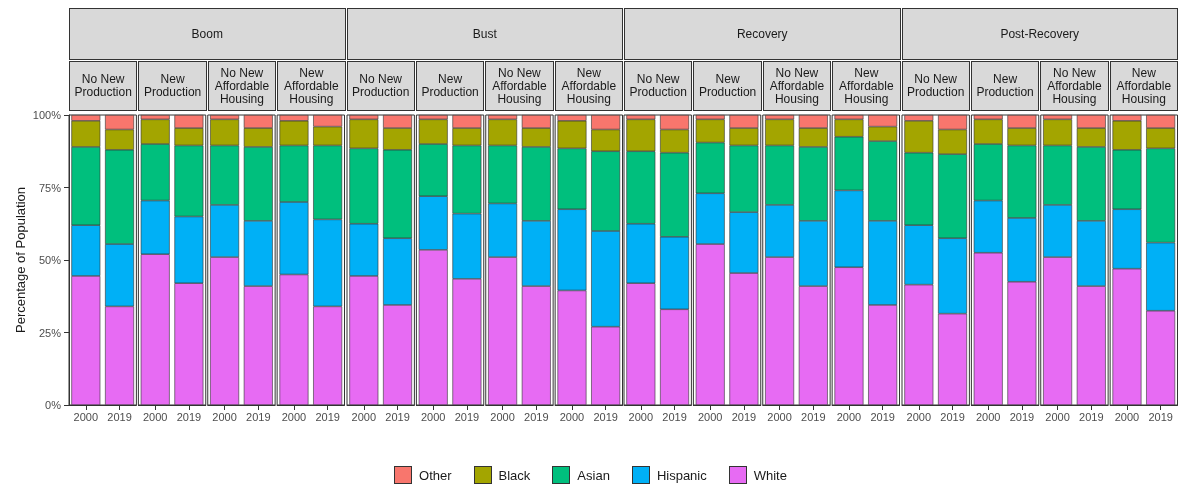 The image size is (1181, 489). What do you see at coordinates (20, 260) in the screenshot?
I see `y-axis-title: Percentage of Population` at bounding box center [20, 260].